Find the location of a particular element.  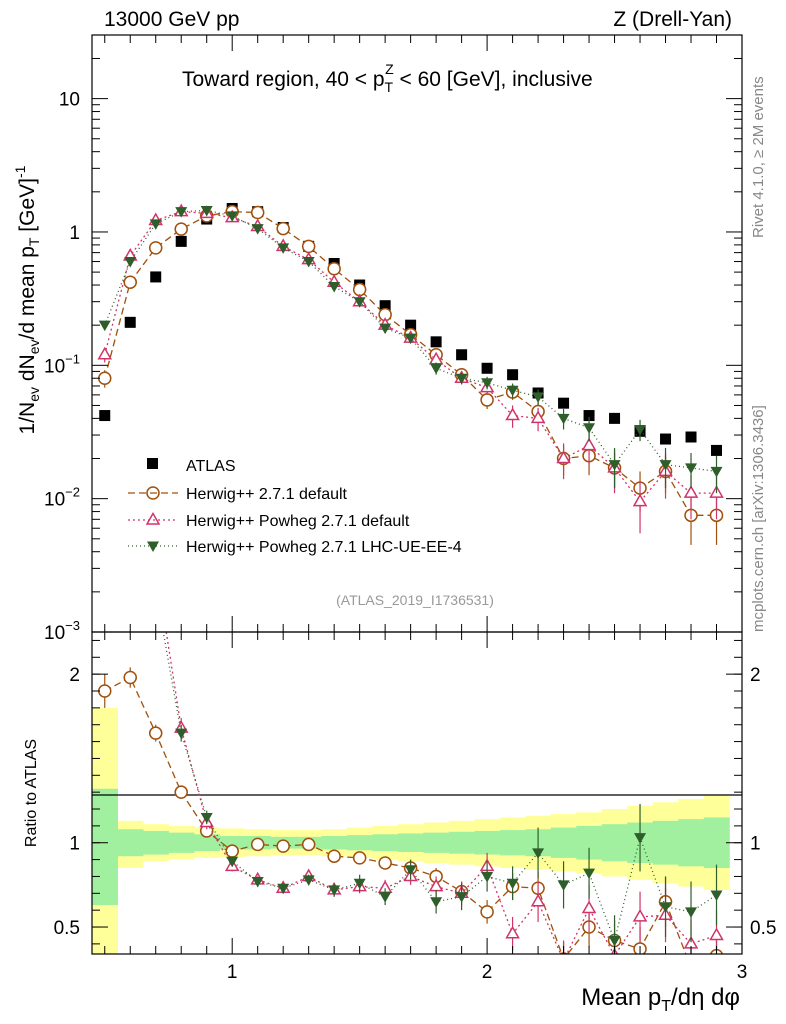

legend-marker-herwig-default is located at coordinates (153, 493).